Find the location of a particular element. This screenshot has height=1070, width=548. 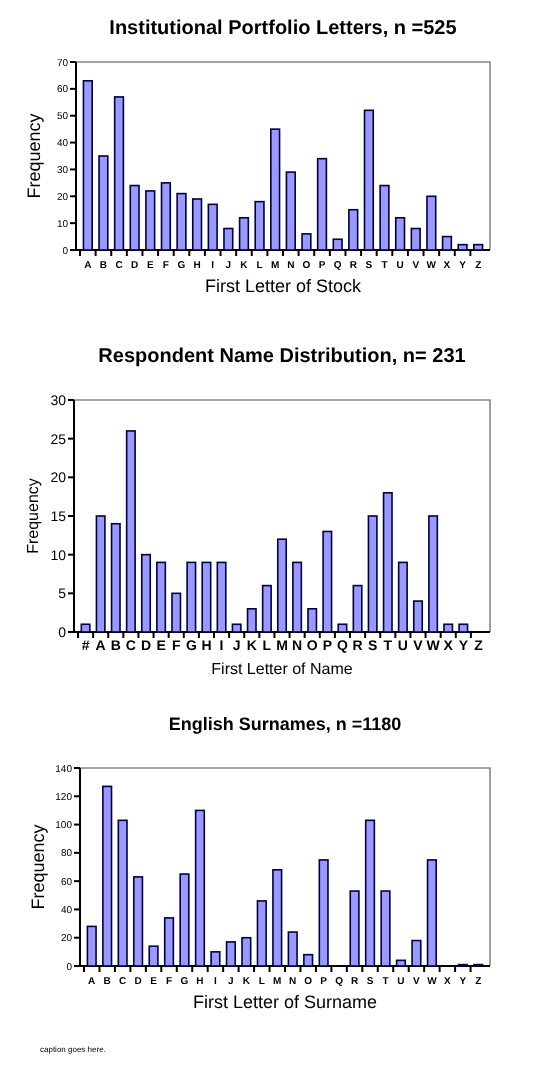

chart-title: Respondent Name Distribution, n= 231 is located at coordinates (282, 357).